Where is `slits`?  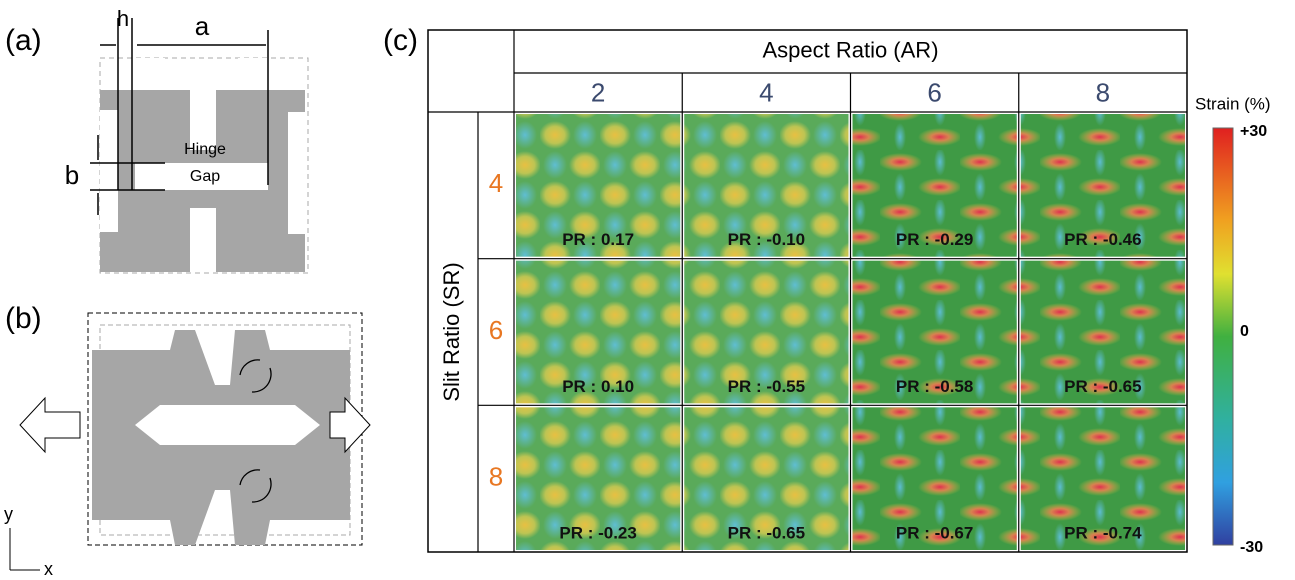 slits is located at coordinates (202, 165).